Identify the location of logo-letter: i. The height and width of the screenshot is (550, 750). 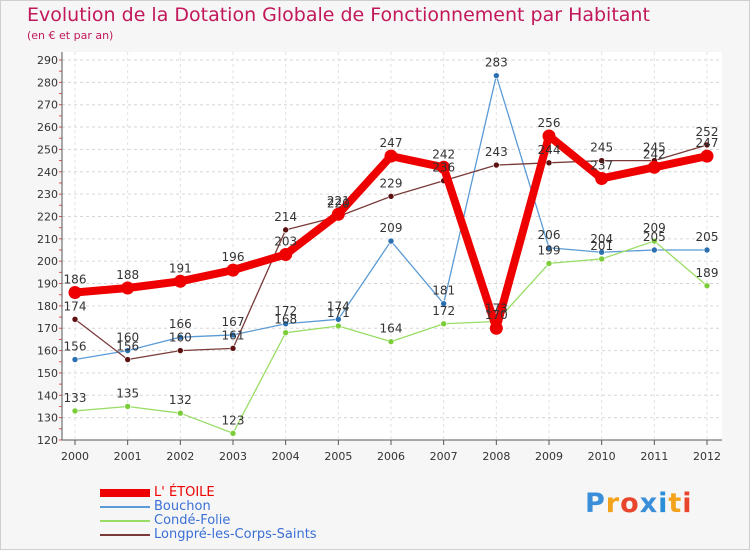
(663, 503).